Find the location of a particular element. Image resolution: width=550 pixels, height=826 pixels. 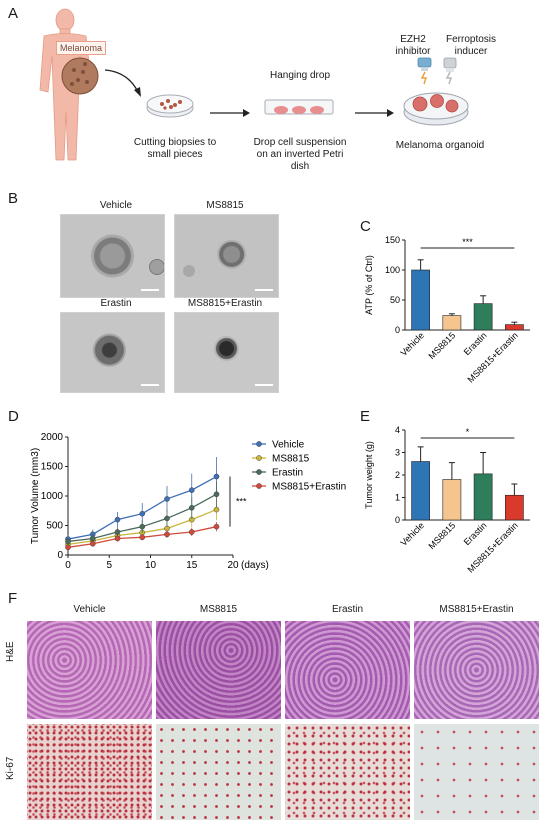

y-tick-label: 50 is located at coordinates (395, 300).